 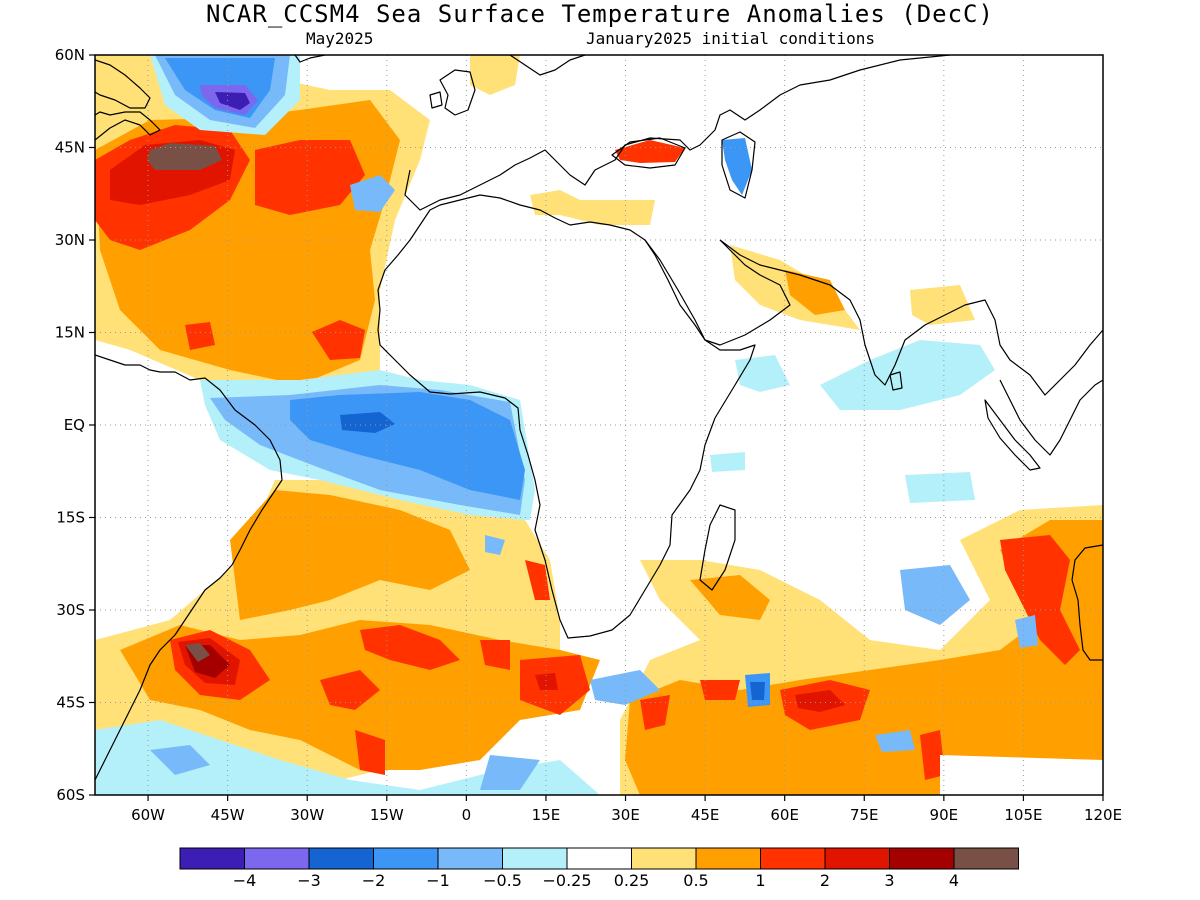 What do you see at coordinates (232, 101) in the screenshot?
I see `shade-lab-cold5` at bounding box center [232, 101].